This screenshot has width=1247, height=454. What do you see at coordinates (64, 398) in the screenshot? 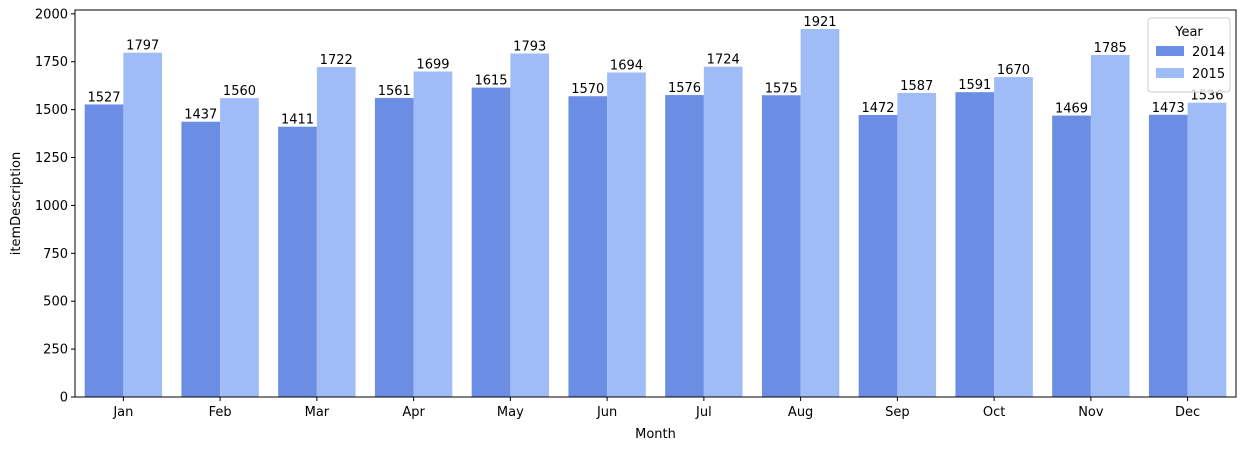
I see `y-tick-label-0: 0` at bounding box center [64, 398].